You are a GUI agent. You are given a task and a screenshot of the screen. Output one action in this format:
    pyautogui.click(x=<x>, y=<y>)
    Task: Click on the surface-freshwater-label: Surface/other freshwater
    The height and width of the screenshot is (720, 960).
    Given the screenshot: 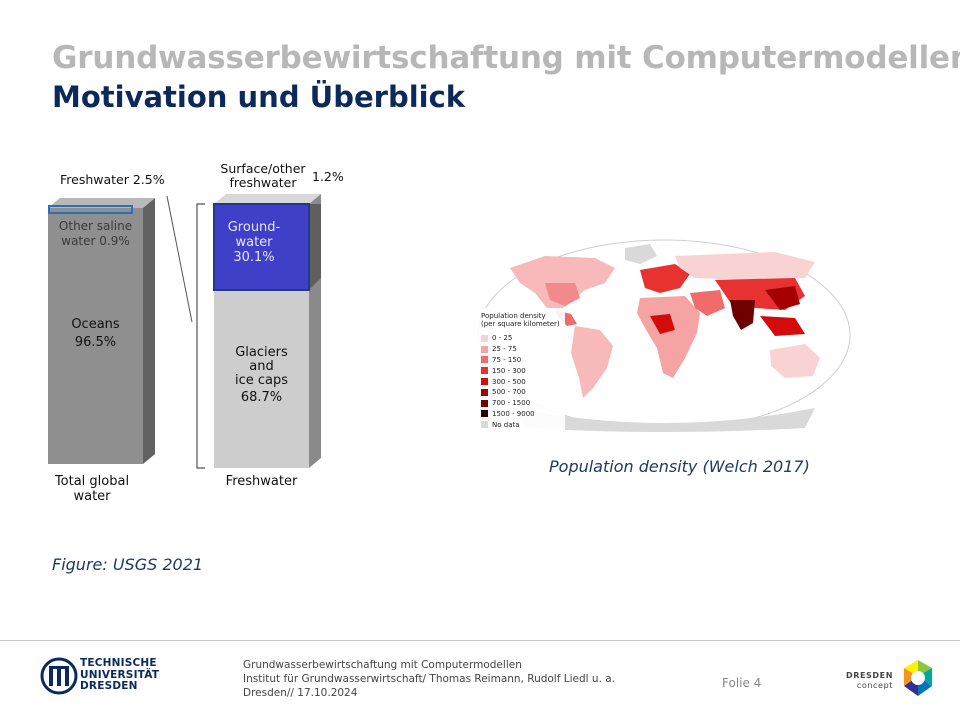 What is the action you would take?
    pyautogui.click(x=263, y=176)
    